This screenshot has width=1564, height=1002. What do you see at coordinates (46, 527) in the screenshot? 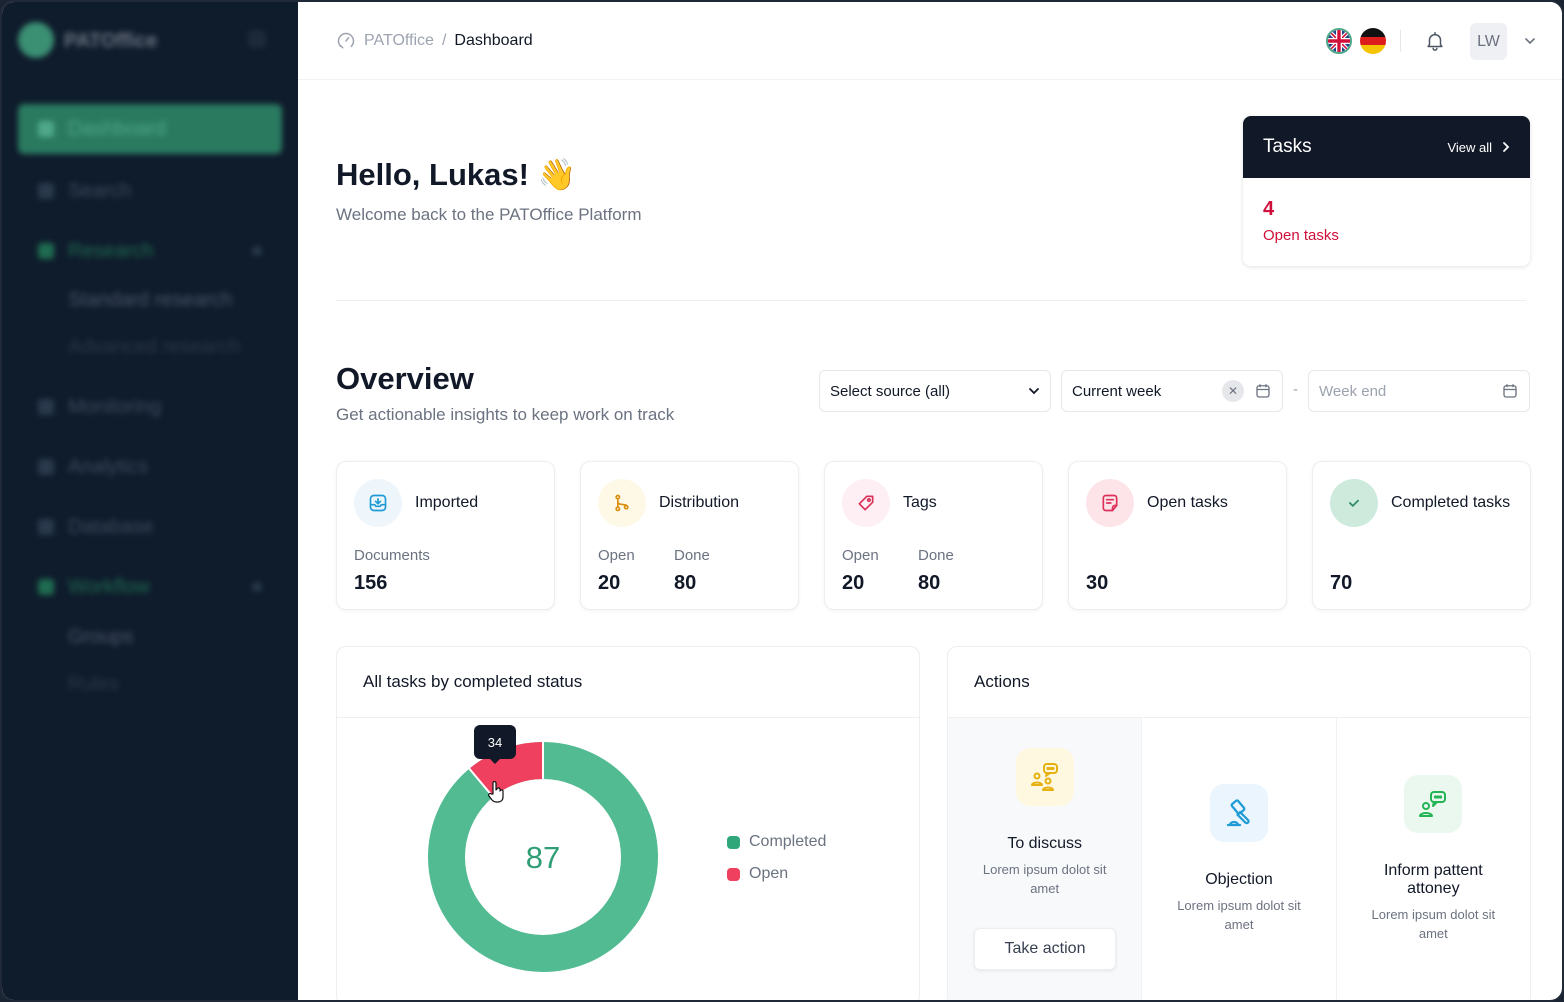
I see `database-icon` at bounding box center [46, 527].